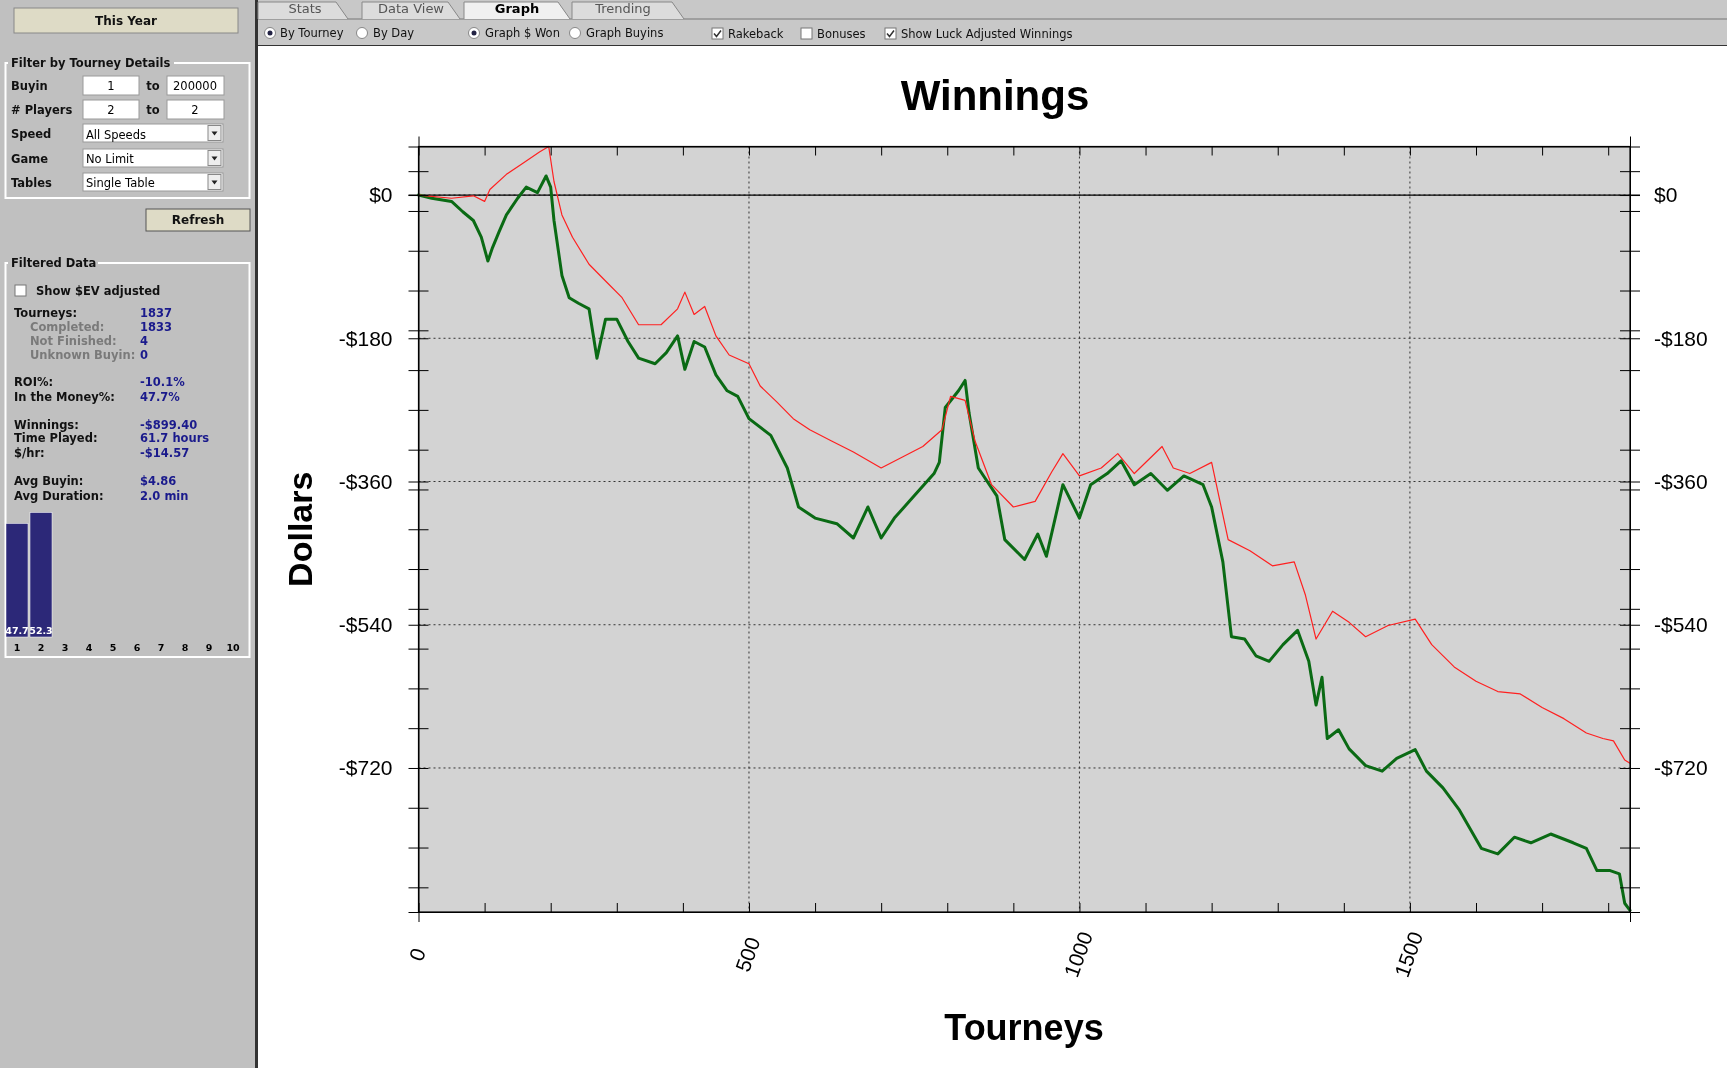 The image size is (1727, 1068). I want to click on text: Avg Duration:, so click(59, 496).